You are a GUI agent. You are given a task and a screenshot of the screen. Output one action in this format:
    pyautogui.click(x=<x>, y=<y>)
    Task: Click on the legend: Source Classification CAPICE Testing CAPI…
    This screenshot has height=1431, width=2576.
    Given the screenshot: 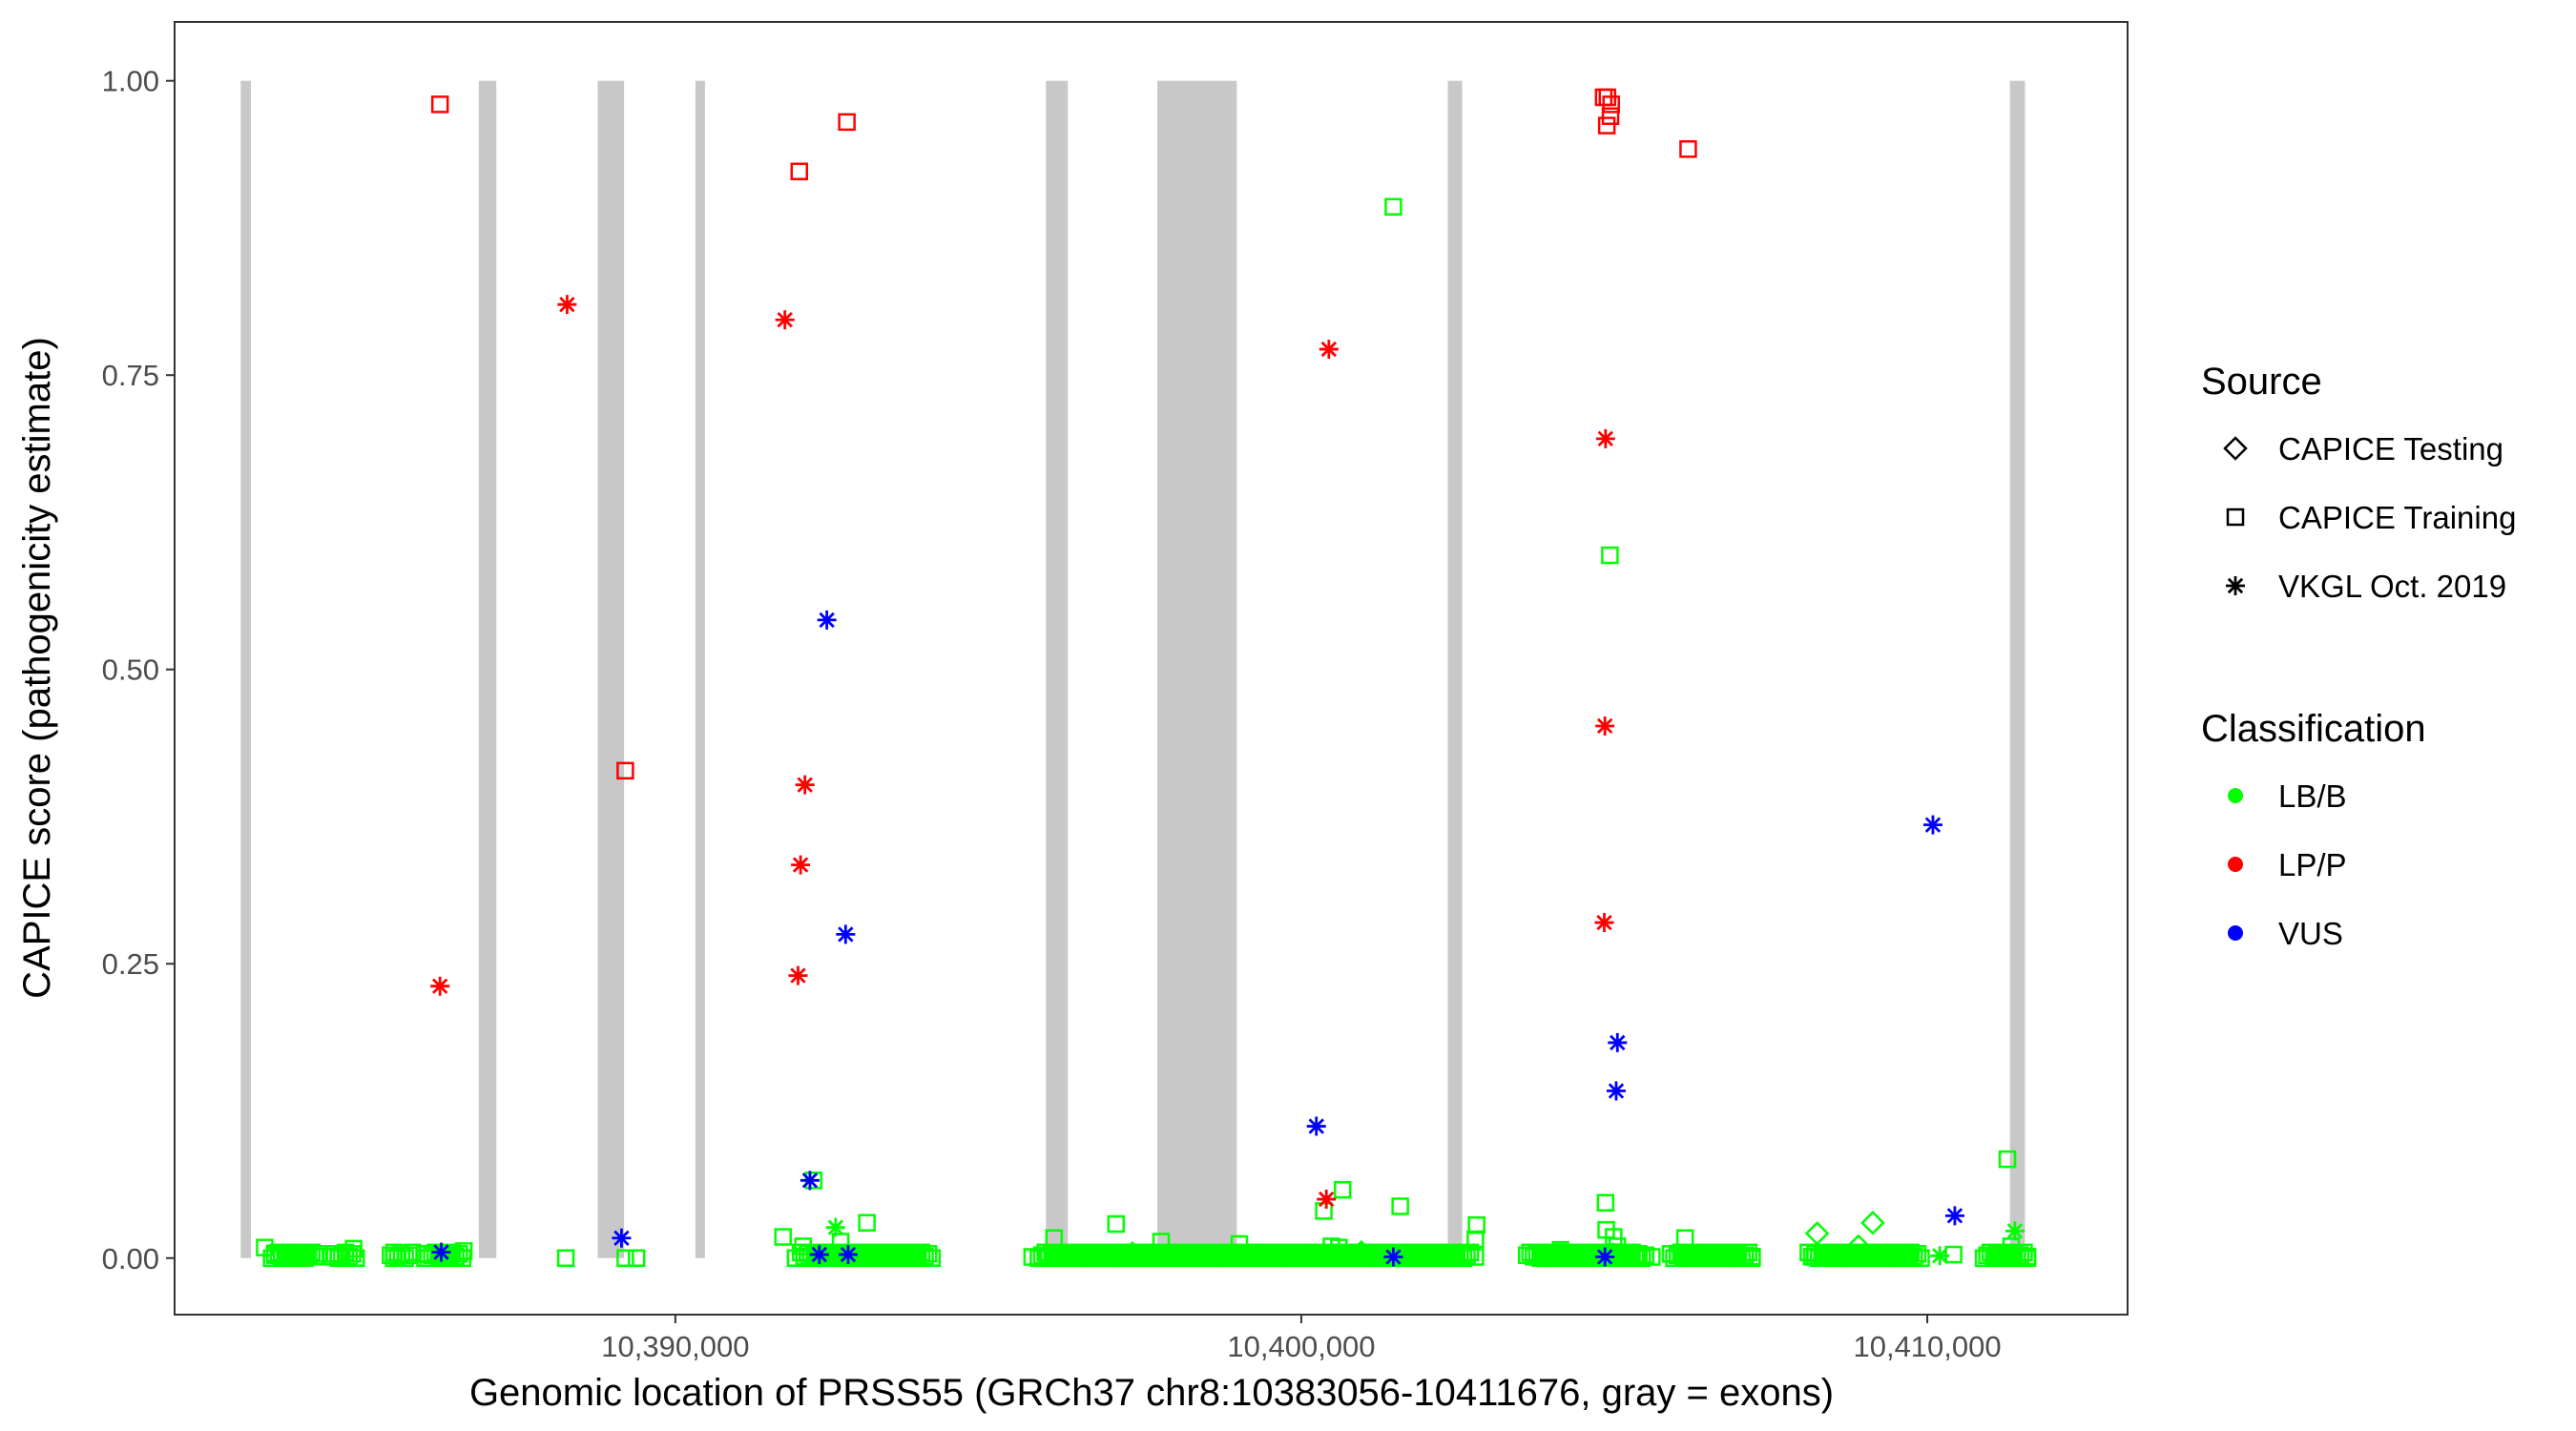 What is the action you would take?
    pyautogui.click(x=2358, y=656)
    